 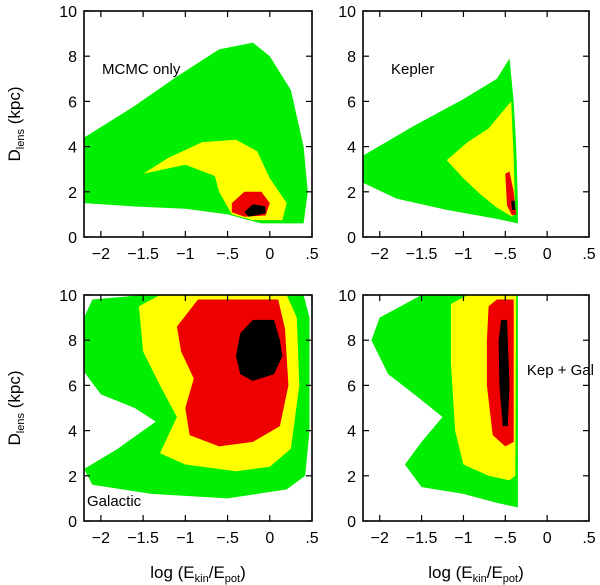 What do you see at coordinates (141, 69) in the screenshot?
I see `panel-label: MCMC only` at bounding box center [141, 69].